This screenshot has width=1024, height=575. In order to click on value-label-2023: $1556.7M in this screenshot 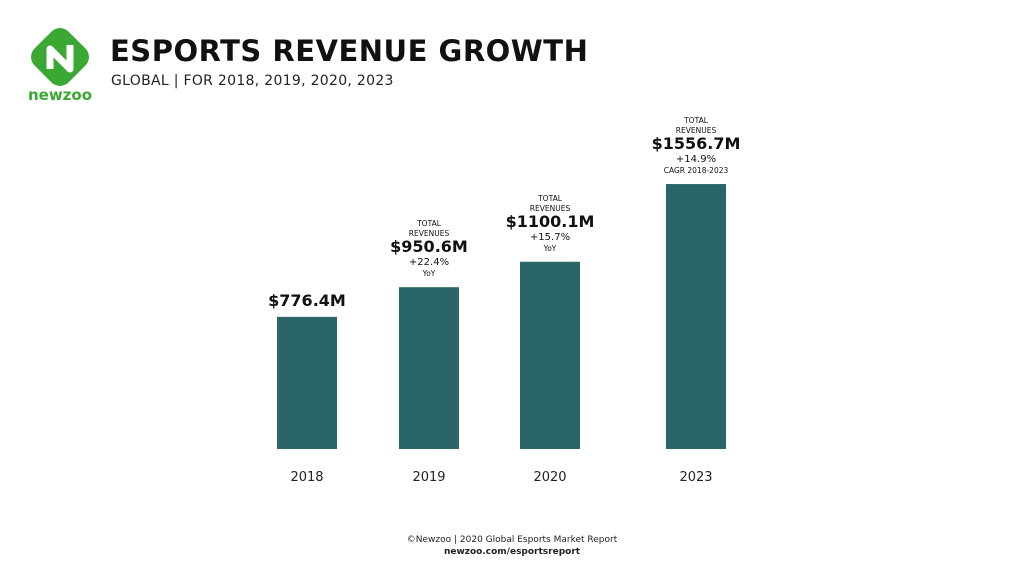, I will do `click(696, 143)`.